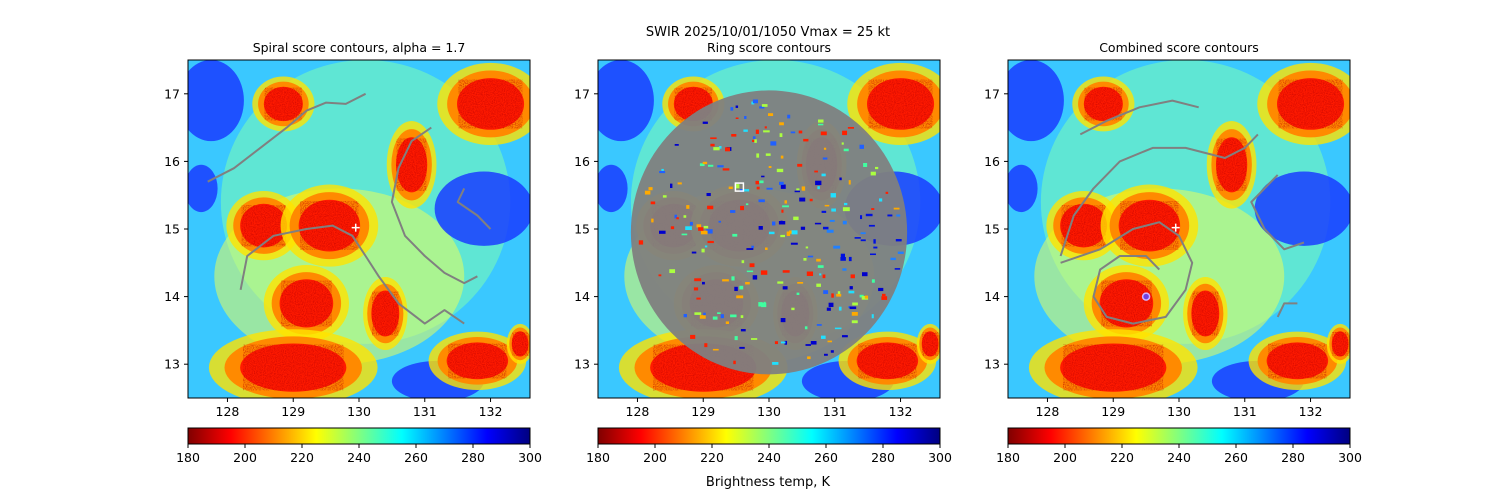 Image resolution: width=1500 pixels, height=500 pixels. I want to click on x-tick-label: 132, so click(901, 411).